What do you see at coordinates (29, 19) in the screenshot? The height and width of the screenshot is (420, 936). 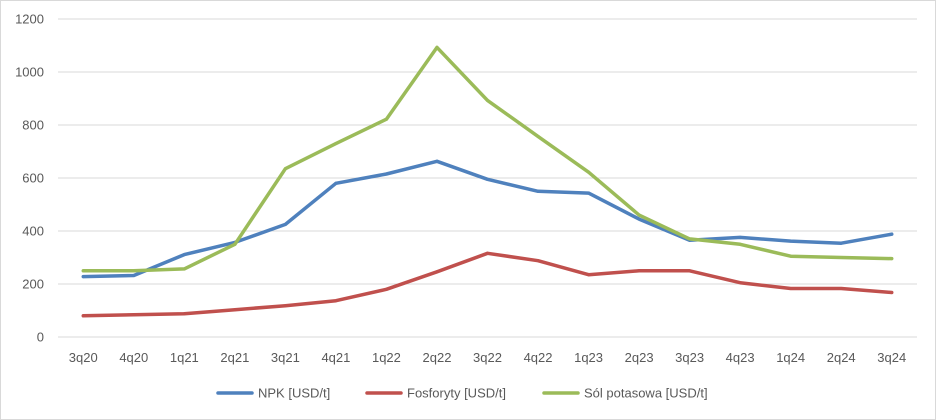 I see `y-tick-label: 1200` at bounding box center [29, 19].